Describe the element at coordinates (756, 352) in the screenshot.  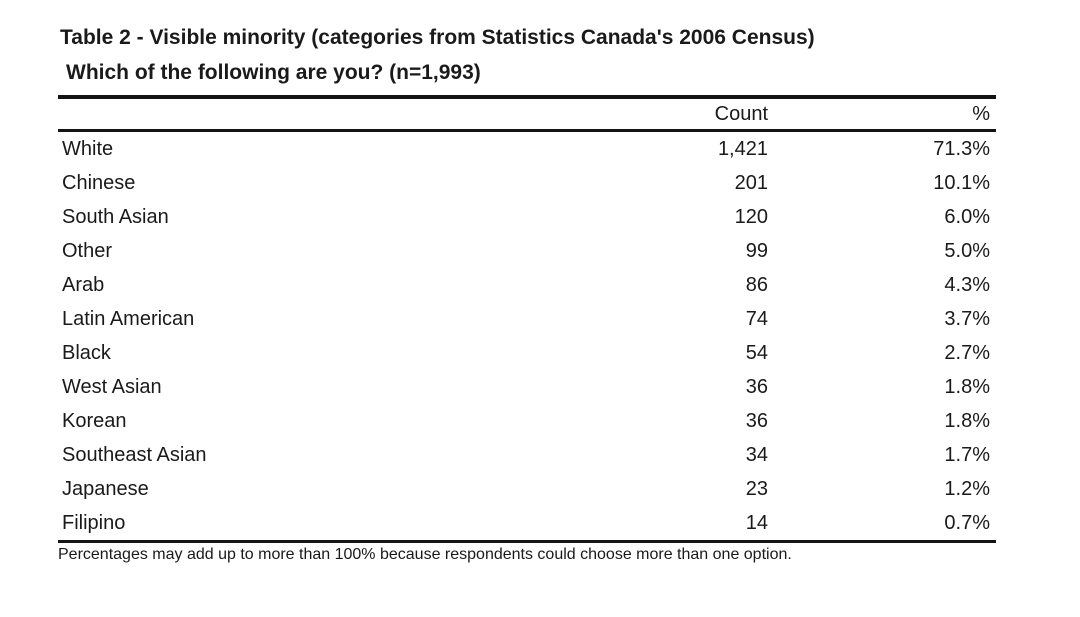
I see `count-cell: 54` at that location.